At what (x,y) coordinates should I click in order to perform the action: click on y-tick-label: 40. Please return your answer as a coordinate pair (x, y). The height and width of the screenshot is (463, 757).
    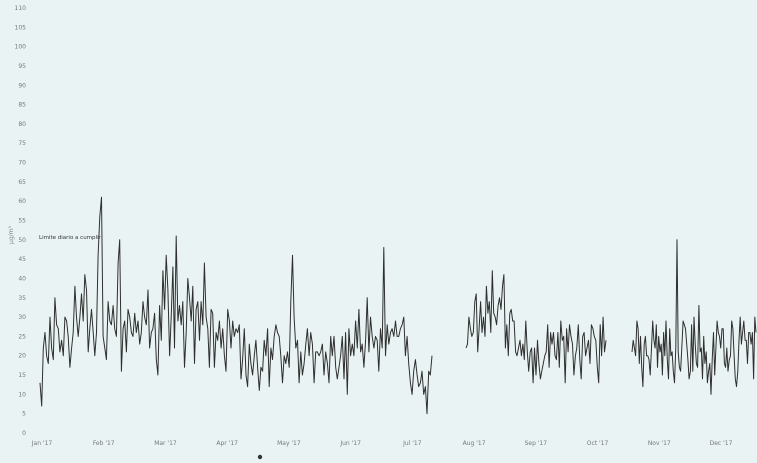
    Looking at the image, I should click on (22, 278).